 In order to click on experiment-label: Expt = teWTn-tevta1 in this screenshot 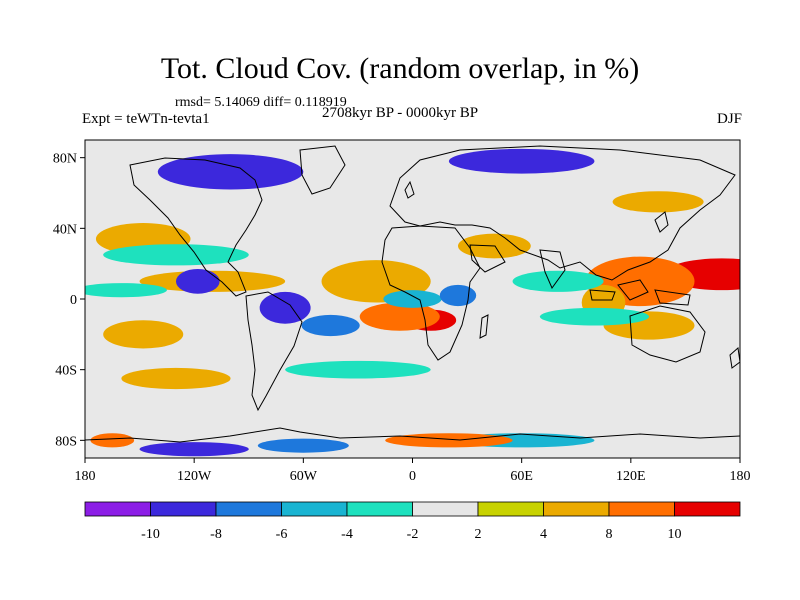, I will do `click(146, 119)`.